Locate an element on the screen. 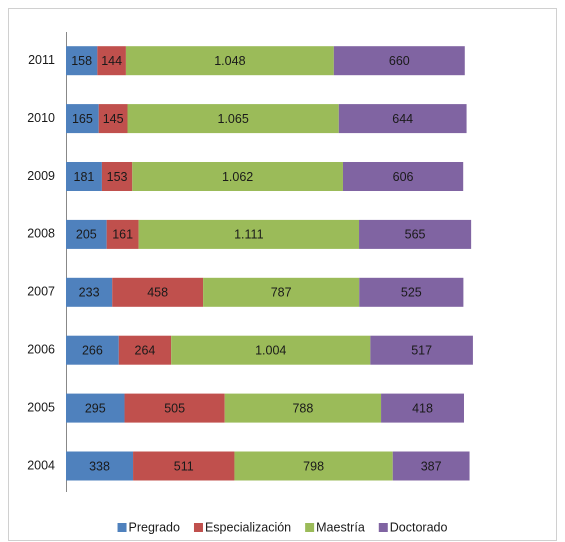 The height and width of the screenshot is (542, 565). data-label: 525 is located at coordinates (411, 293).